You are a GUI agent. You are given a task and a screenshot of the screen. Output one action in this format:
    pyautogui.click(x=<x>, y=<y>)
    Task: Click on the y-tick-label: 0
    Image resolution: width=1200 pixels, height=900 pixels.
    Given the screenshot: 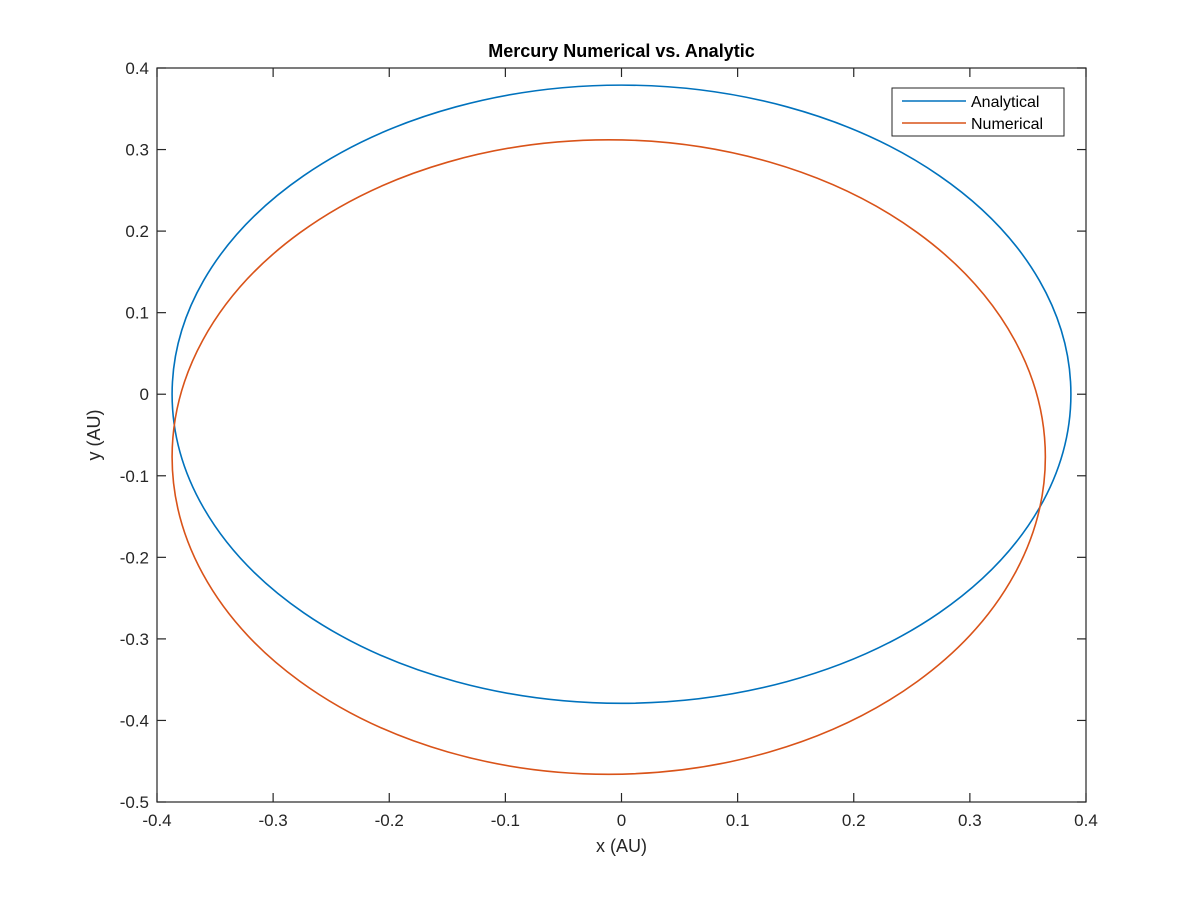 What is the action you would take?
    pyautogui.click(x=144, y=394)
    